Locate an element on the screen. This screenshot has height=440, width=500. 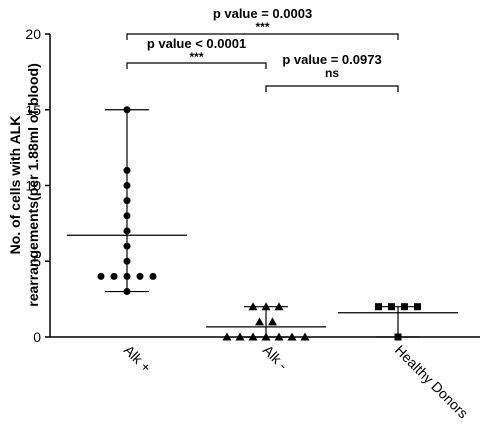
x-tick-label: Healthy Donors is located at coordinates (432, 382).